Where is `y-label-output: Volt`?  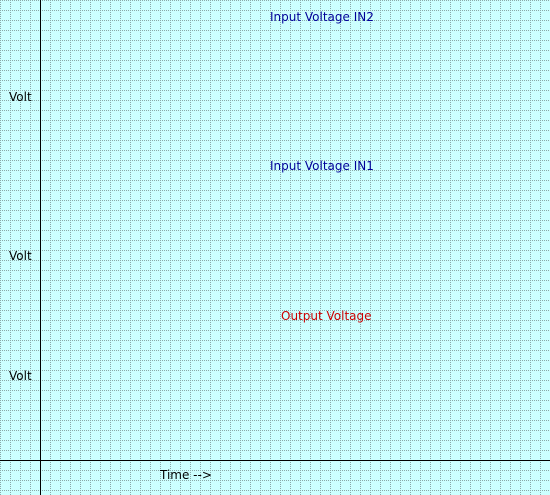 y-label-output: Volt is located at coordinates (20, 376).